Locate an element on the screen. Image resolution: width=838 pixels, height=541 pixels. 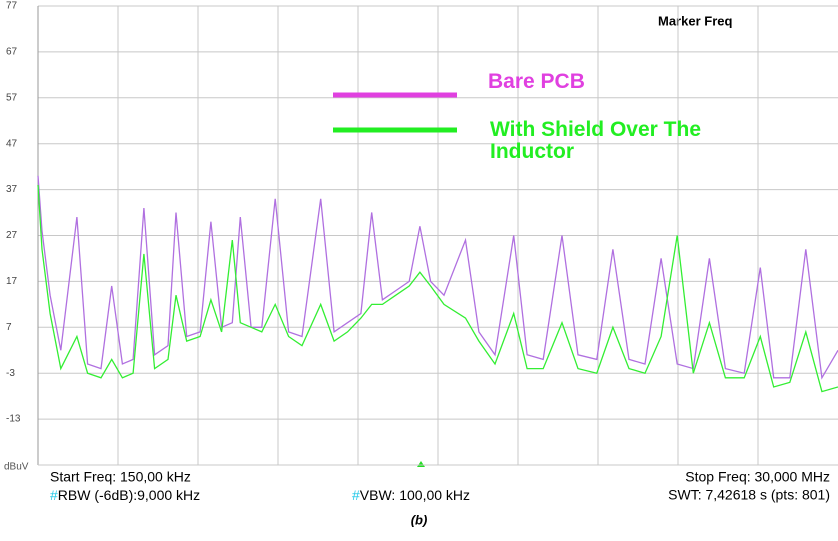
rbw-mark: # is located at coordinates (54, 495).